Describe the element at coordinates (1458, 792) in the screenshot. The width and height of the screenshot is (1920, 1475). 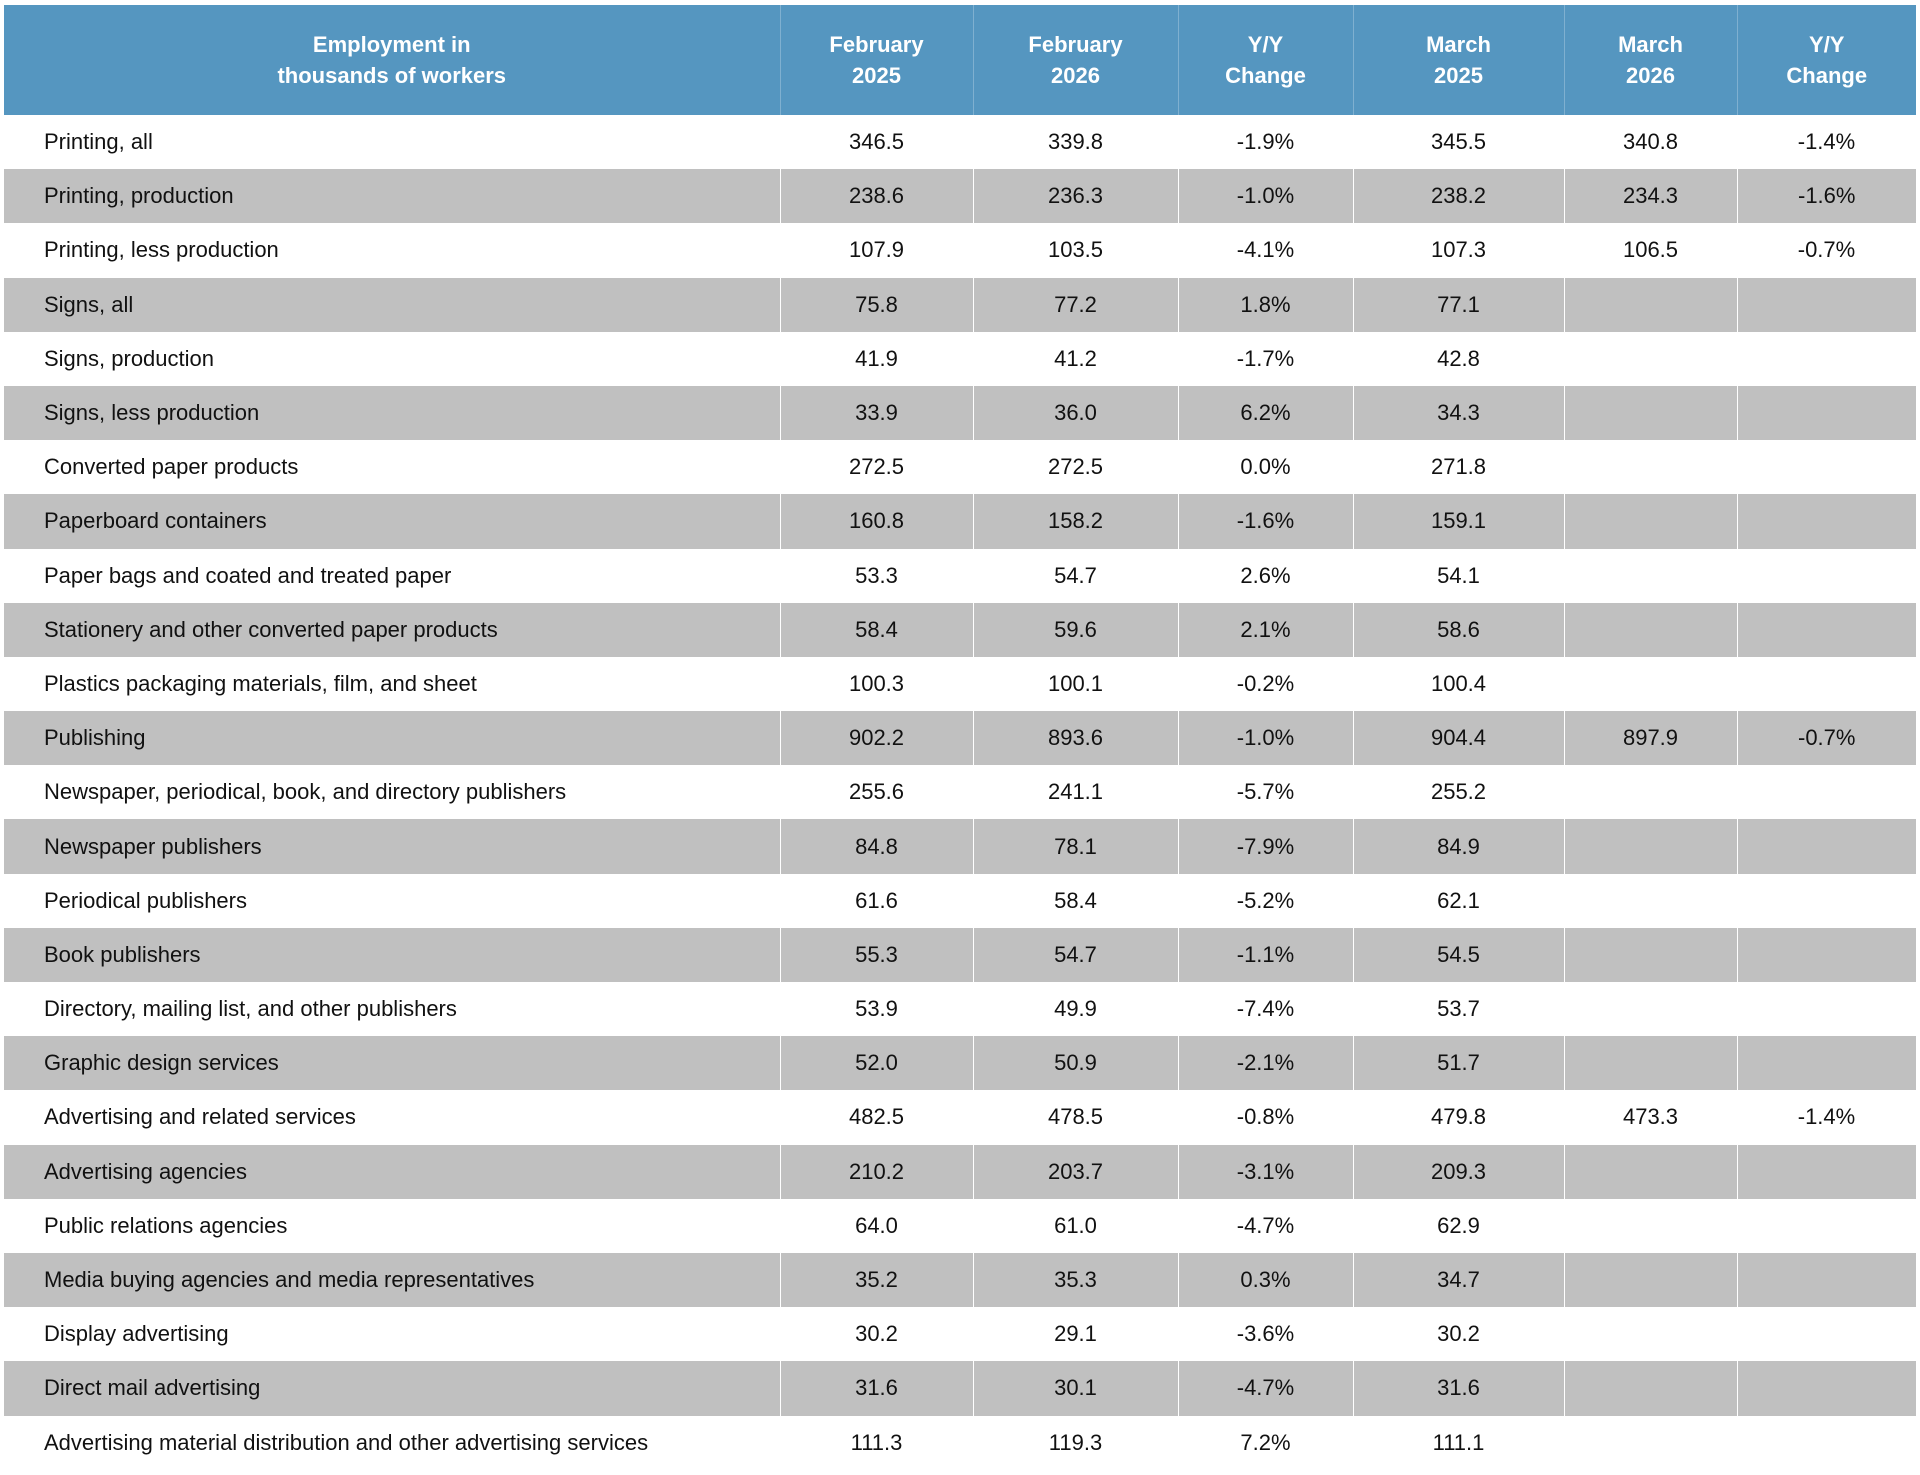
I see `data-cell: 255.2` at that location.